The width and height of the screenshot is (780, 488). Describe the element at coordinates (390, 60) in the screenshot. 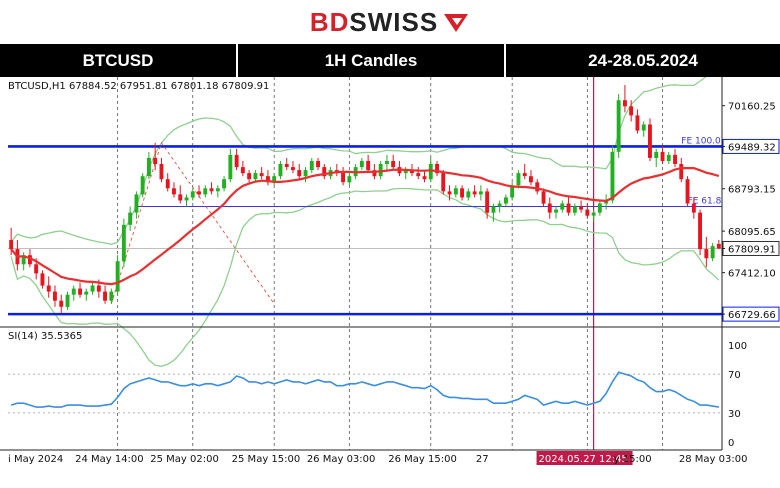

I see `header-bar: BTCUSD 1H Candles 24-28.05.2024` at that location.